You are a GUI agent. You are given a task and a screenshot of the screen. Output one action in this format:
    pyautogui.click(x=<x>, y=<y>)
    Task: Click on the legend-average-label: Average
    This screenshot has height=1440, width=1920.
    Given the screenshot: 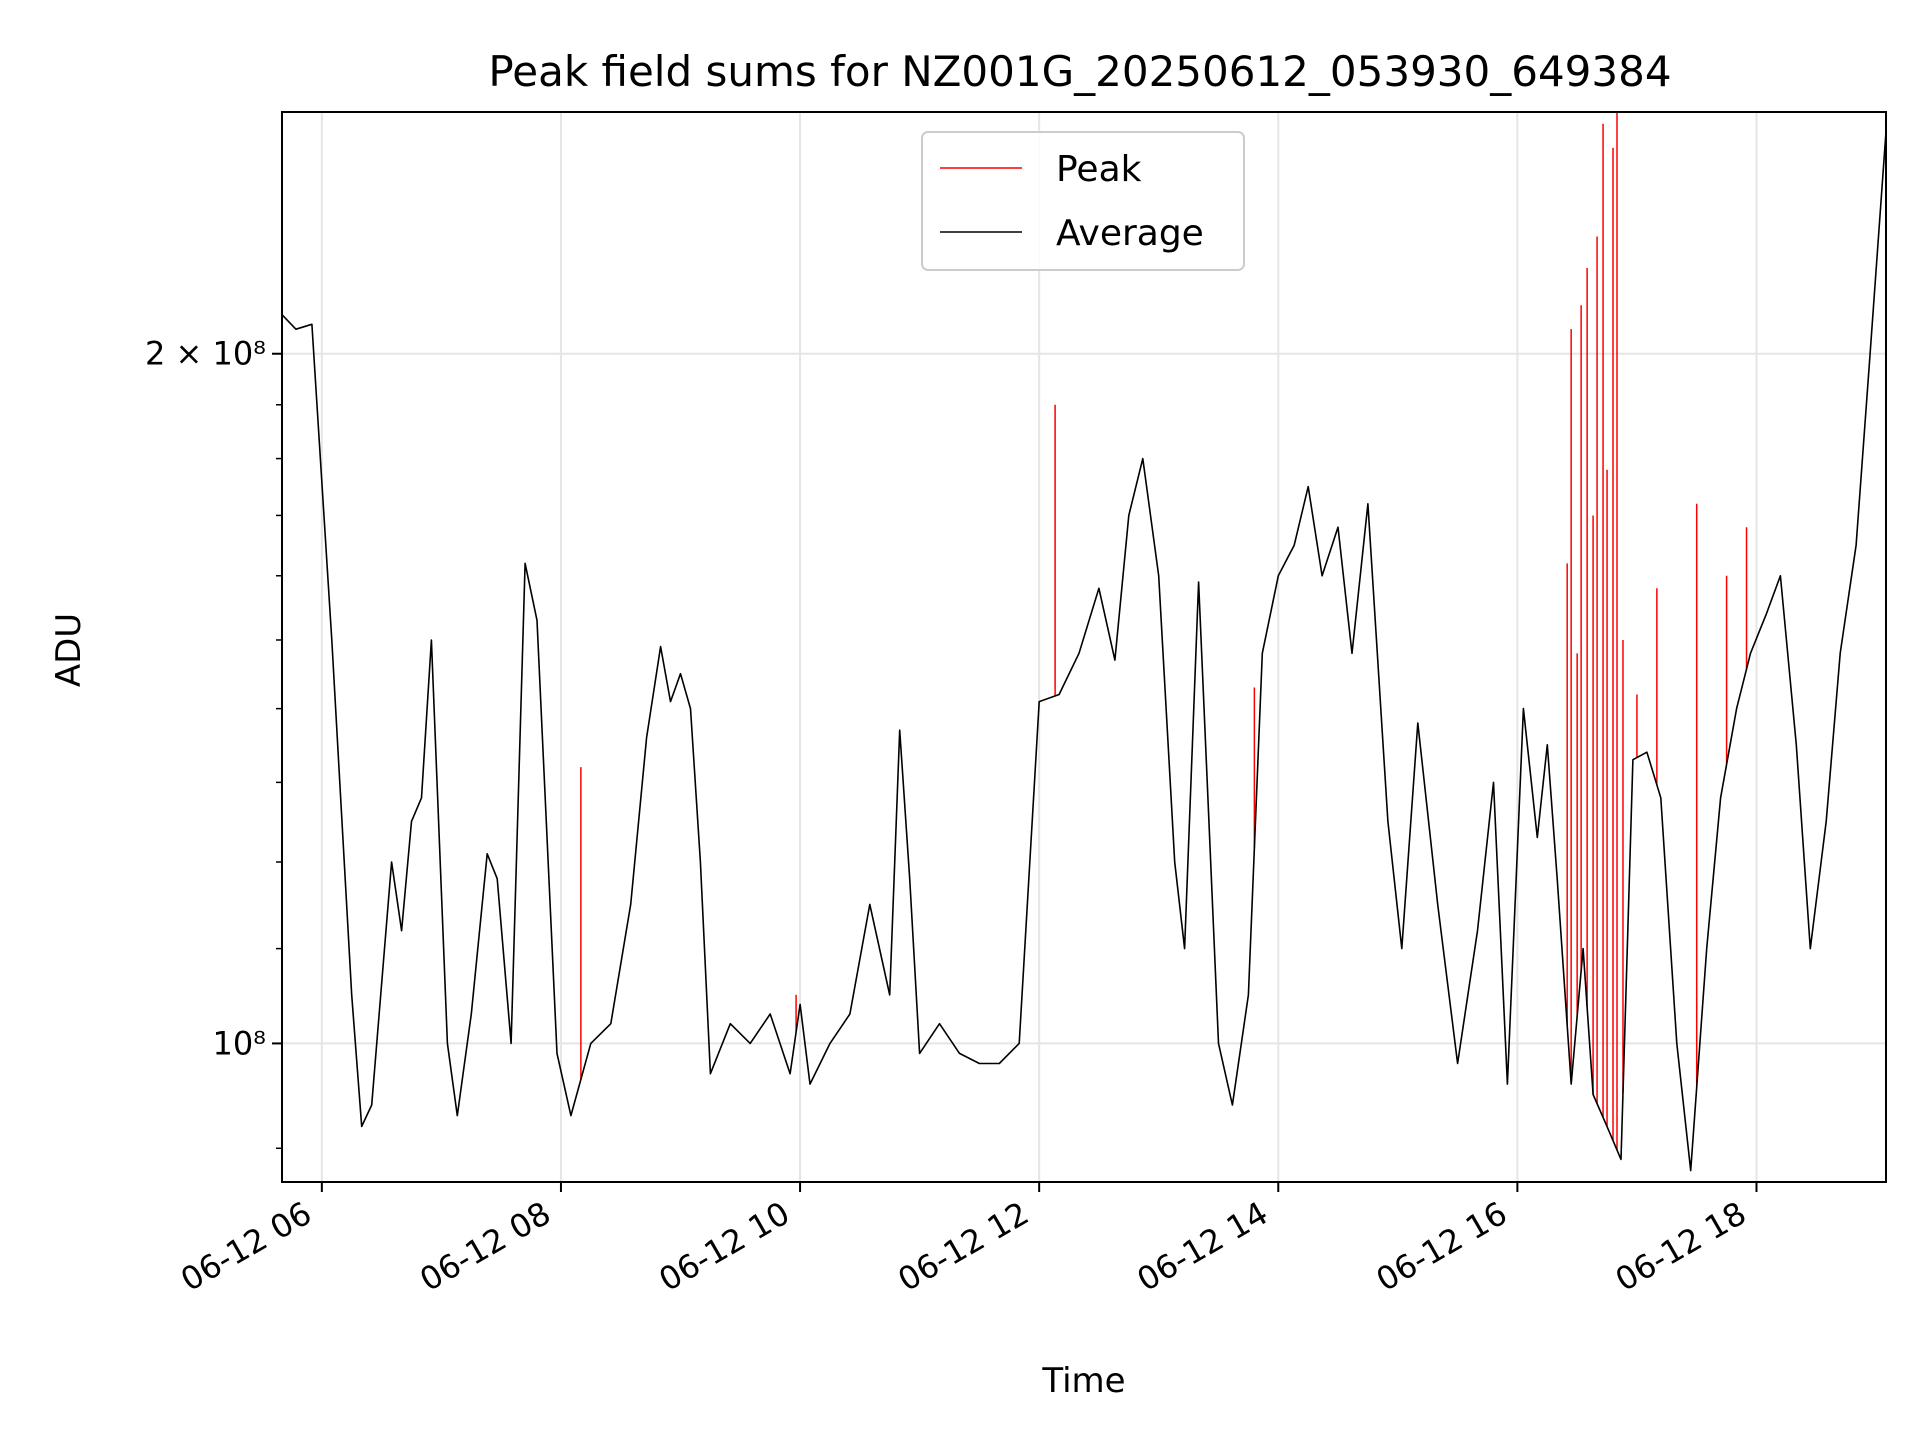 What is the action you would take?
    pyautogui.click(x=1130, y=233)
    